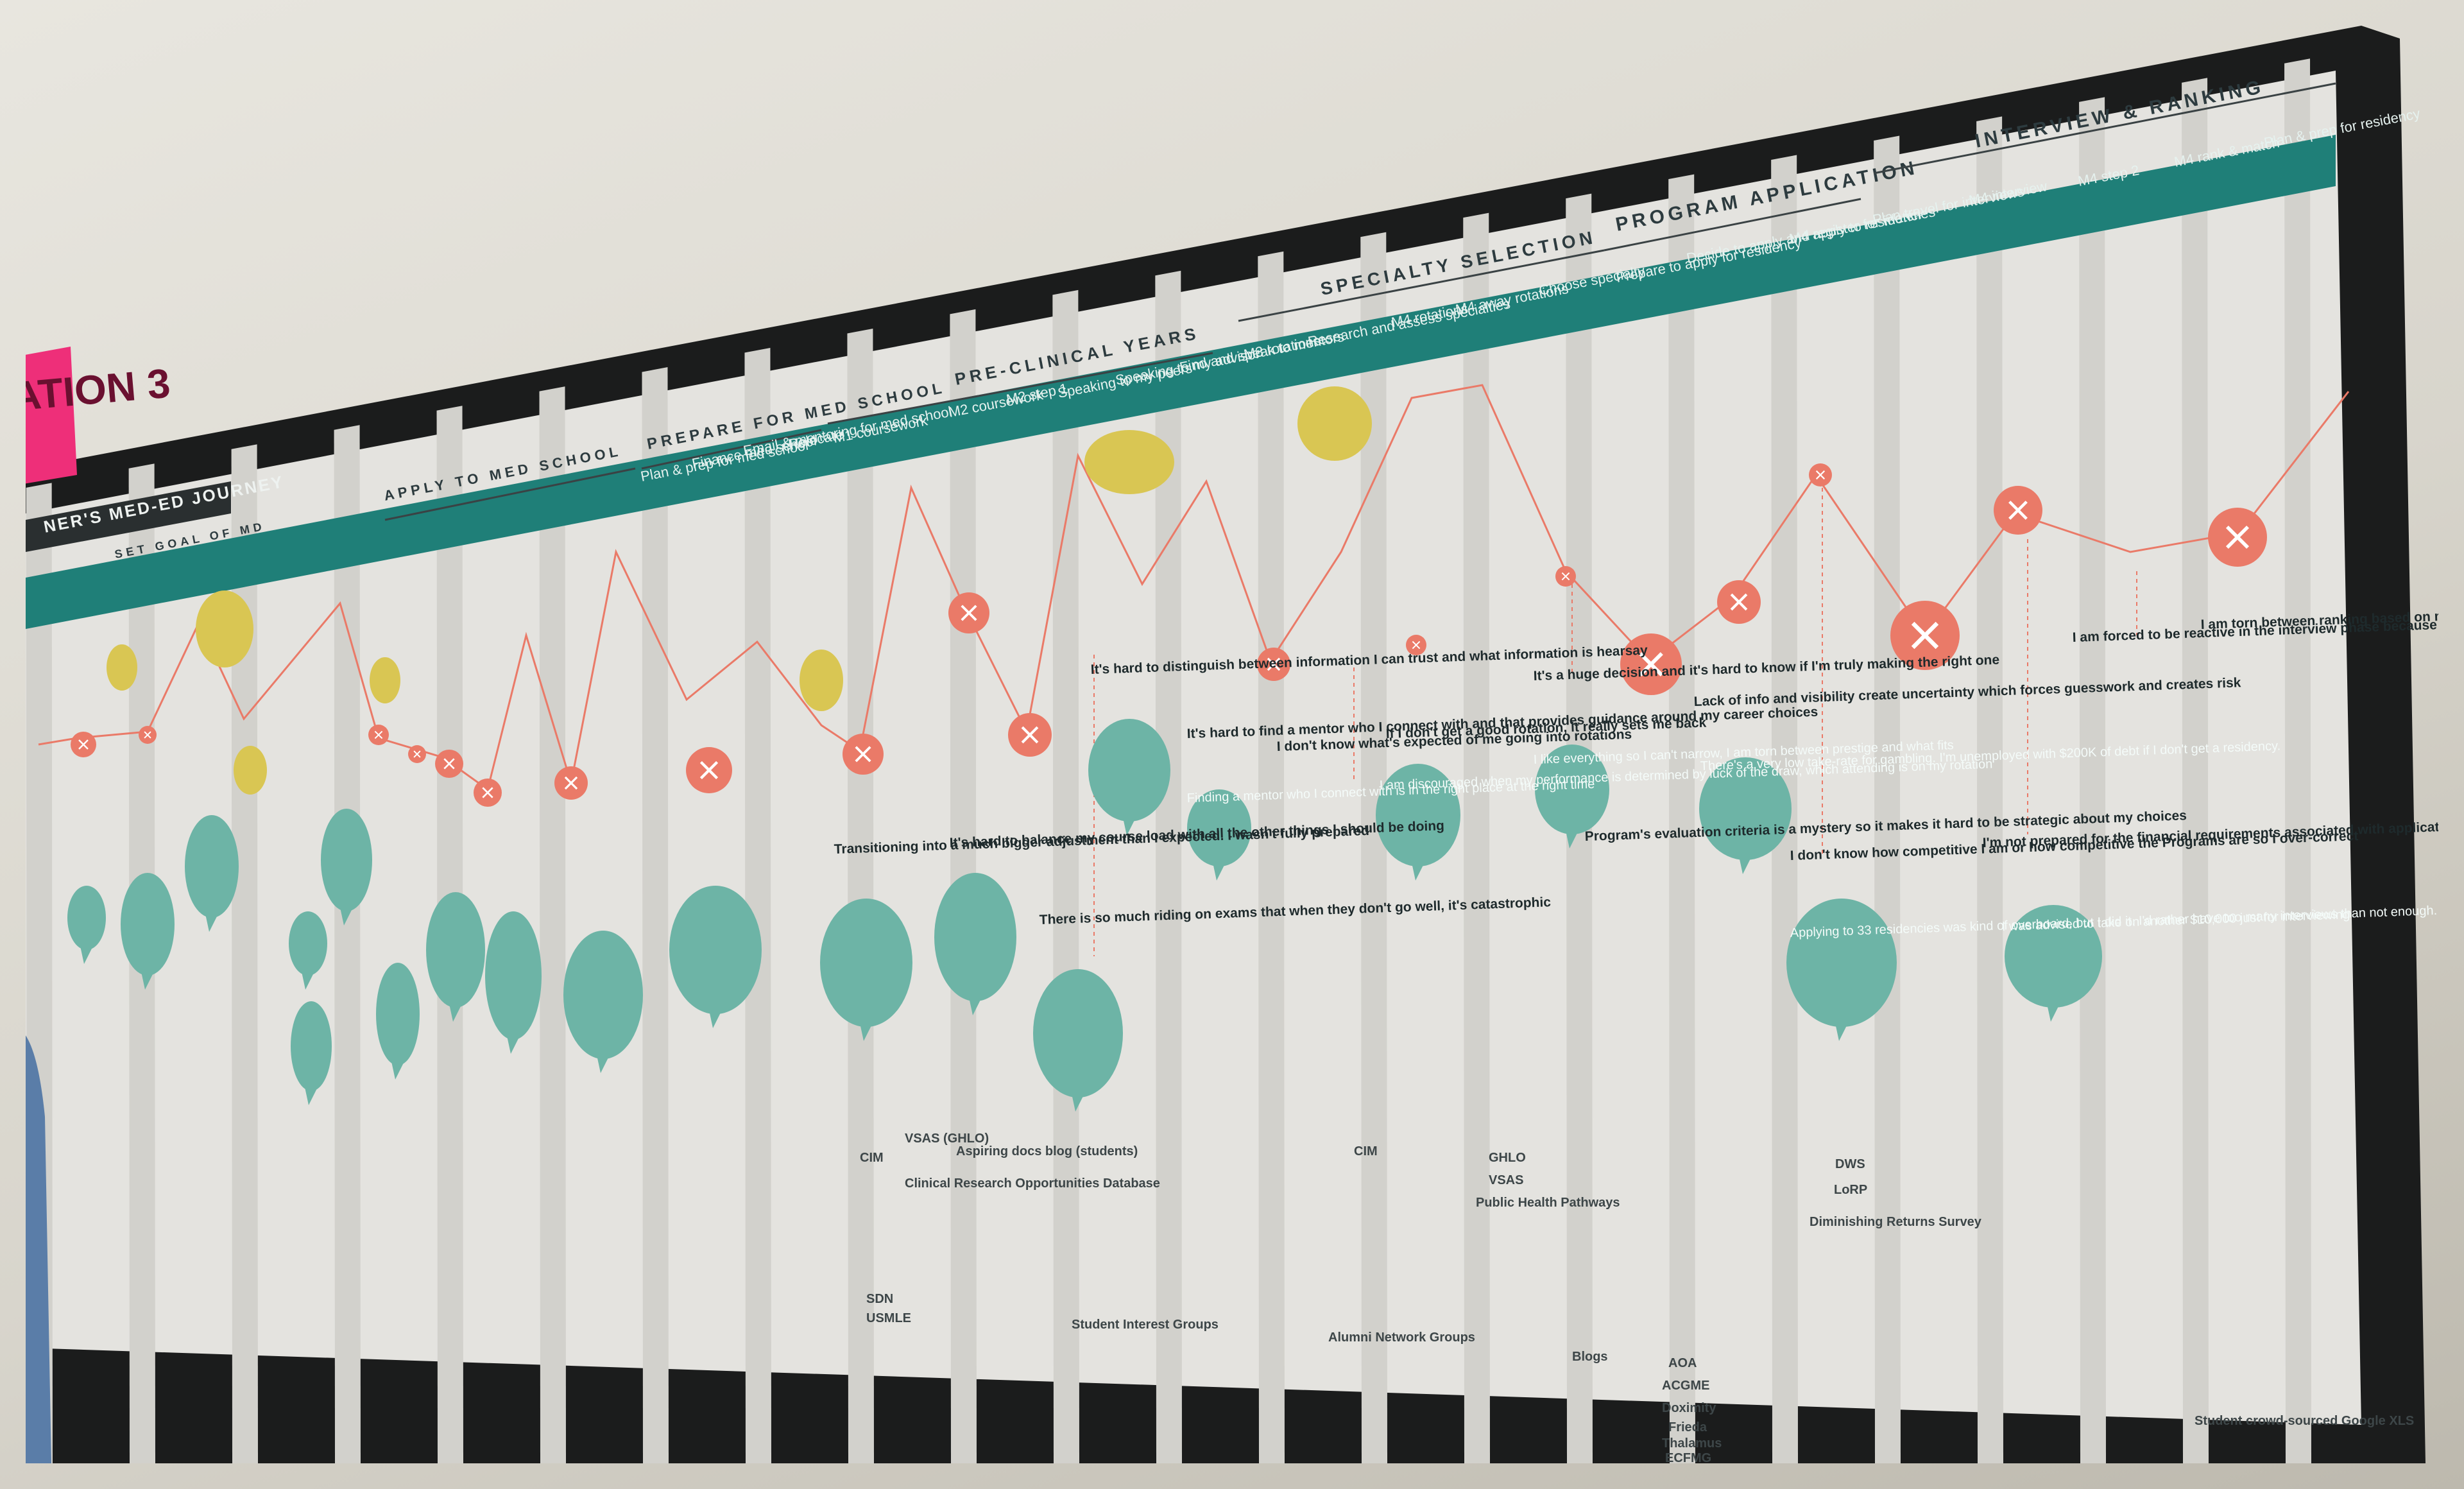  What do you see at coordinates (1507, 1158) in the screenshot?
I see `resource-ghlo: GHLO` at bounding box center [1507, 1158].